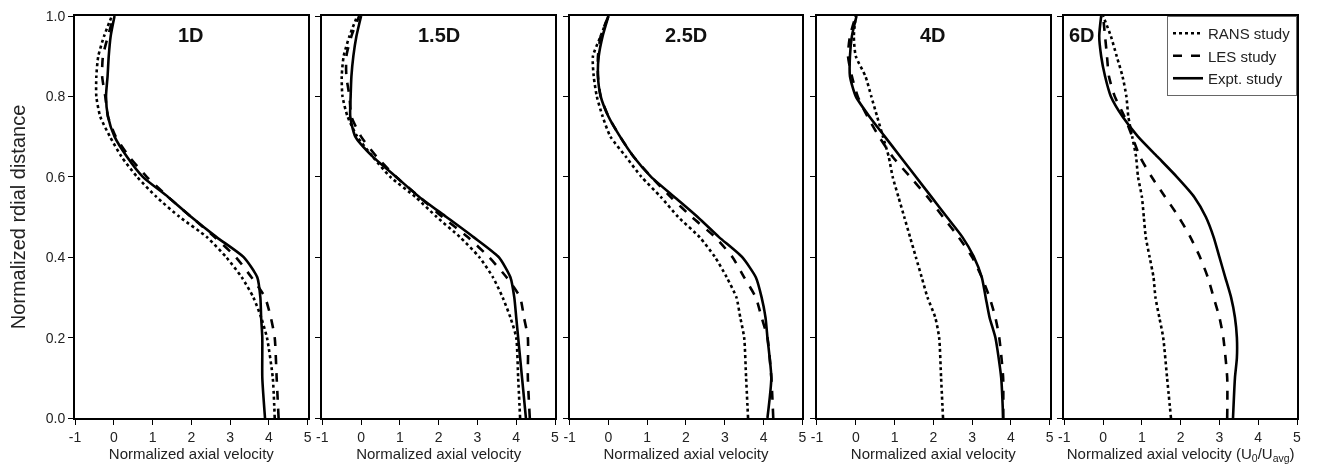 This screenshot has width=1319, height=476. What do you see at coordinates (55, 417) in the screenshot?
I see `y-tick-label: 0.0` at bounding box center [55, 417].